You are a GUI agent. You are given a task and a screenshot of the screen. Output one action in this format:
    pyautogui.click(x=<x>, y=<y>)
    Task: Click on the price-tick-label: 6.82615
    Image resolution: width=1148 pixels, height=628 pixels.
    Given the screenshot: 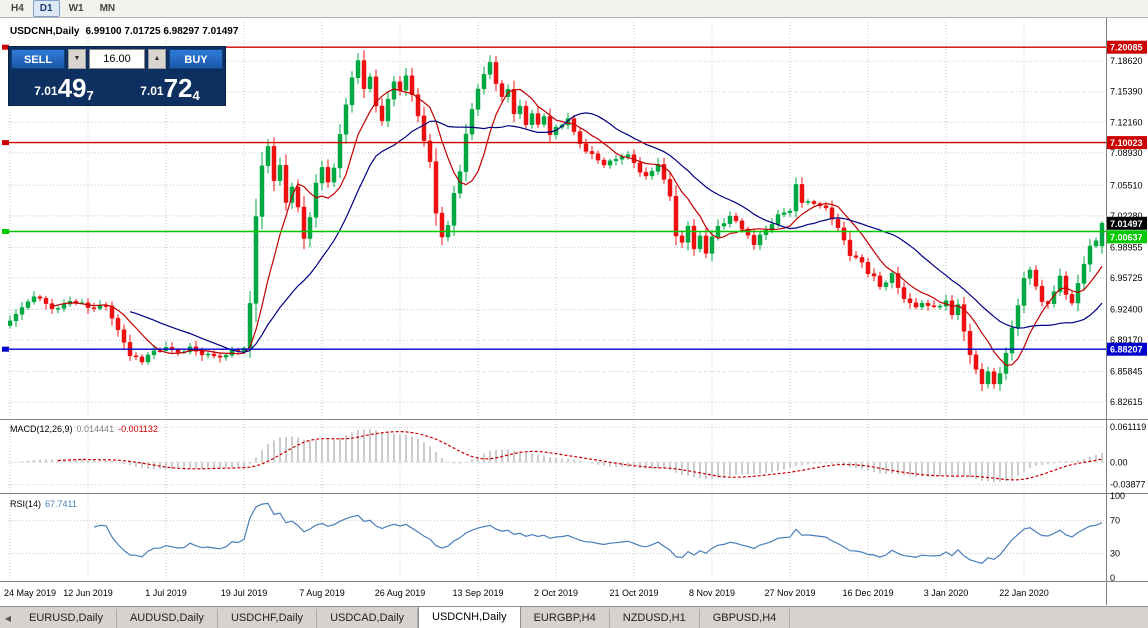 What is the action you would take?
    pyautogui.click(x=1126, y=402)
    